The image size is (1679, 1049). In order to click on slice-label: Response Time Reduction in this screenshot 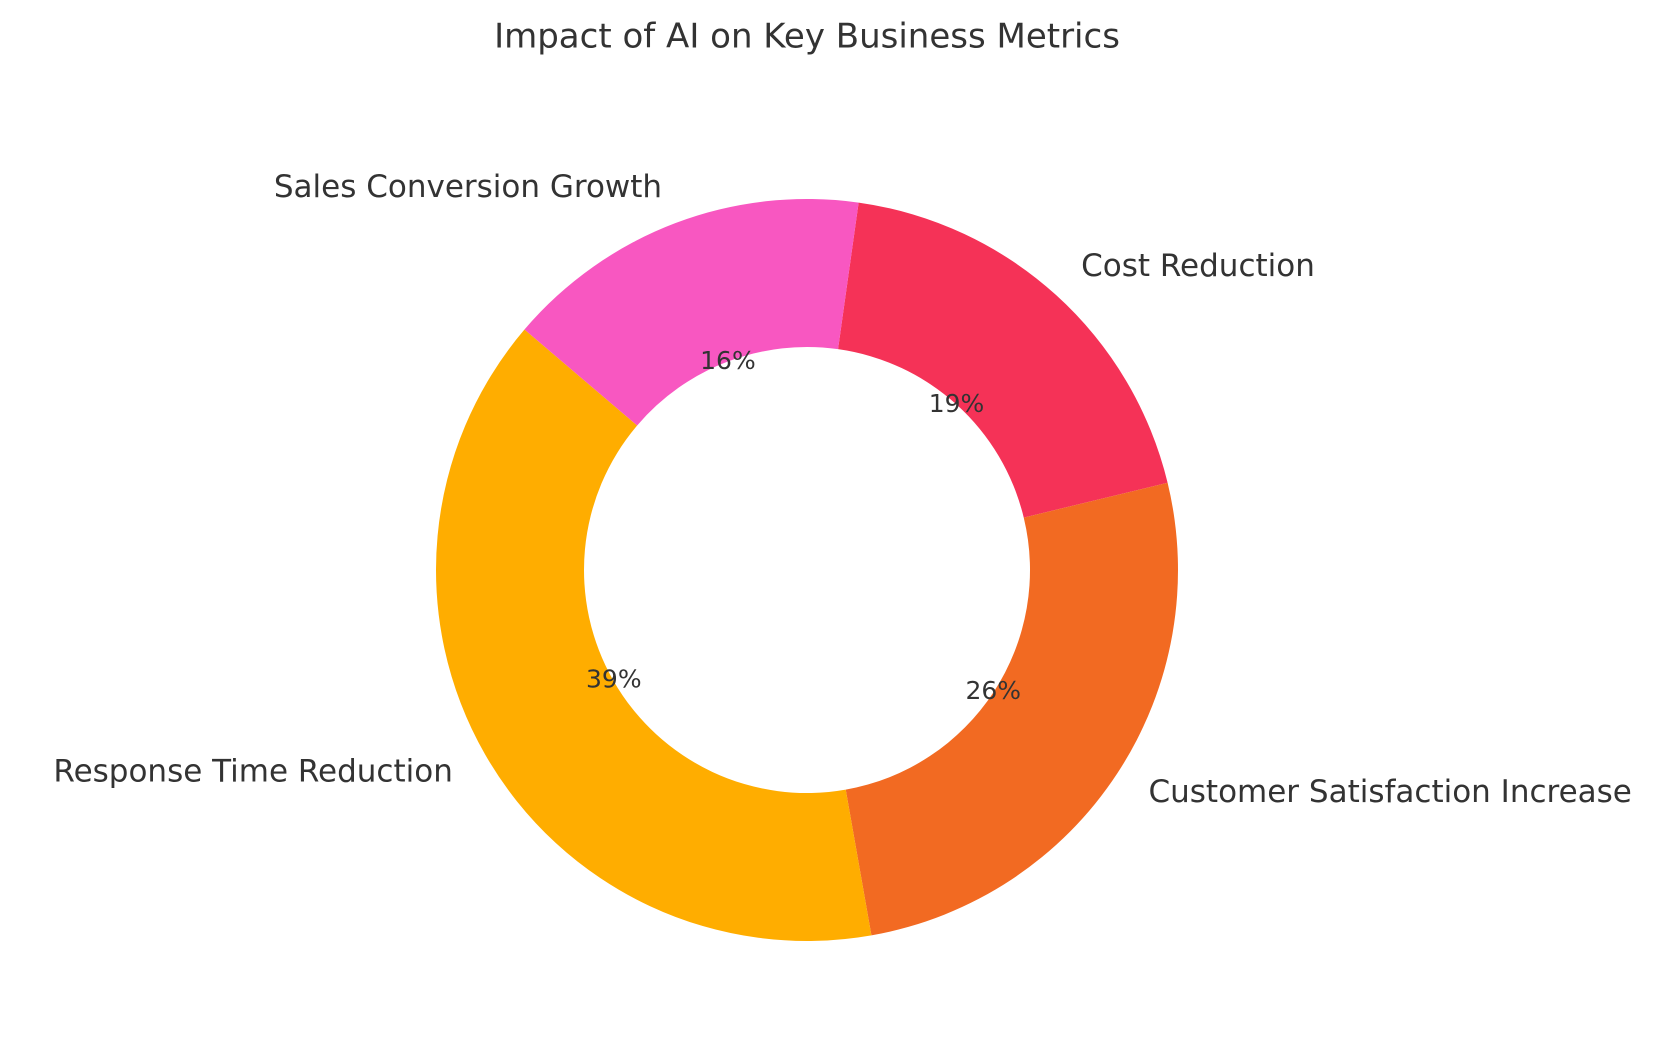, I will do `click(252, 771)`.